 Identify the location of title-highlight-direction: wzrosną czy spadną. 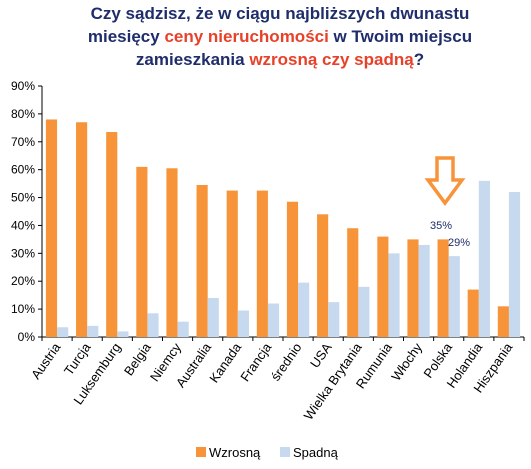
(331, 59).